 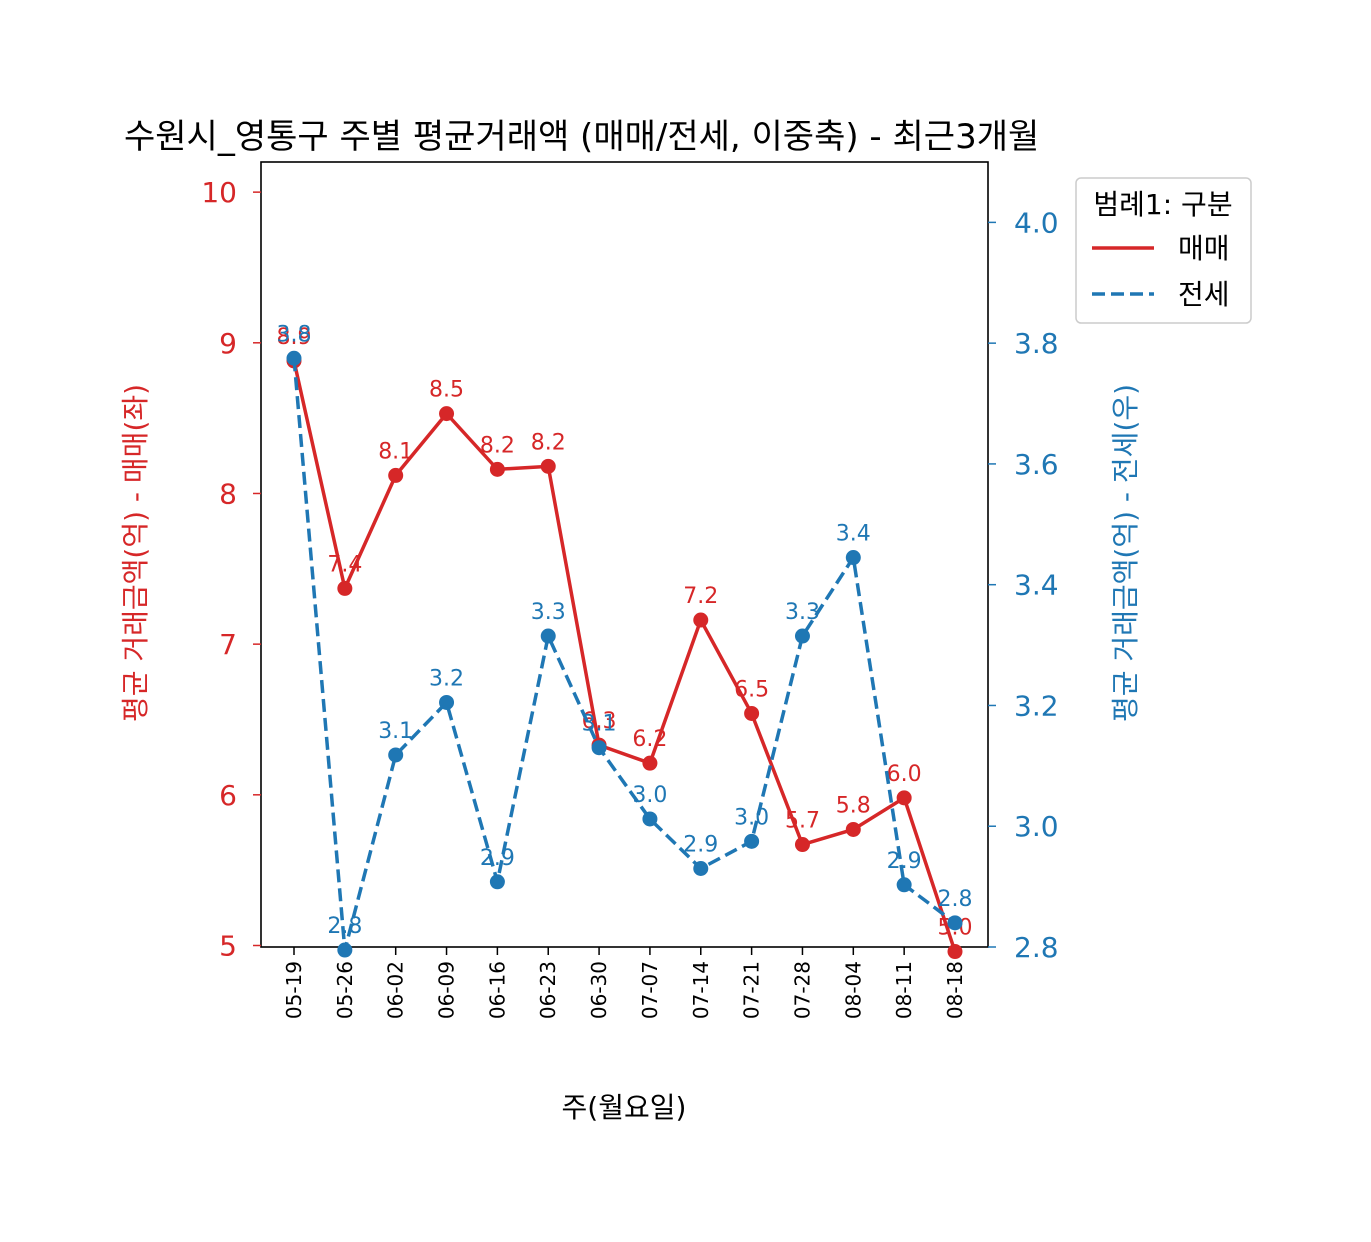 What do you see at coordinates (904, 990) in the screenshot?
I see `x-tick-label: 08-11` at bounding box center [904, 990].